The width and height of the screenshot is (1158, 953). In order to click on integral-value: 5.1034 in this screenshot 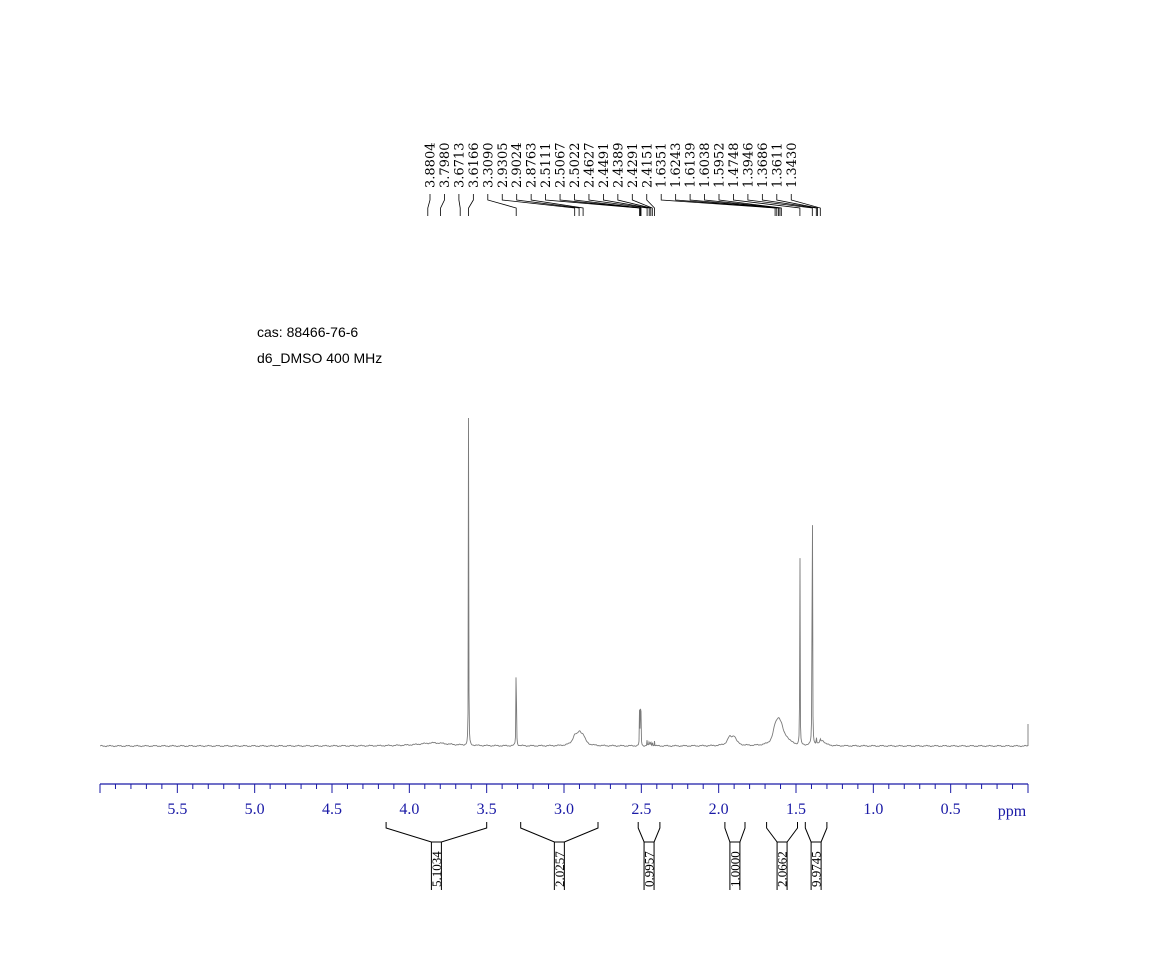, I will do `click(436, 869)`.